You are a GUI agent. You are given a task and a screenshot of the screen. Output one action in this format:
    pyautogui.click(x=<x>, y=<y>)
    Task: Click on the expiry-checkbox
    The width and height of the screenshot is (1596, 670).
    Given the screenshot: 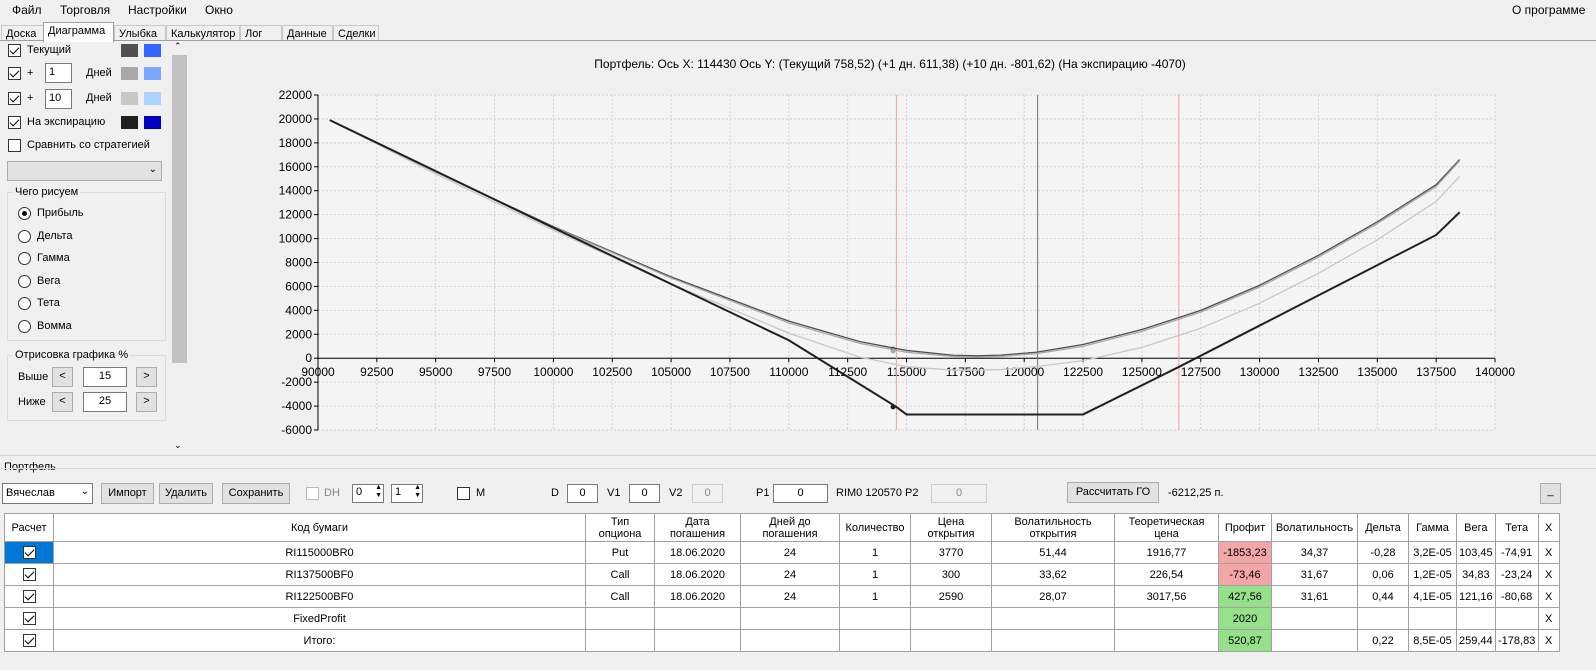 What is the action you would take?
    pyautogui.click(x=14, y=122)
    